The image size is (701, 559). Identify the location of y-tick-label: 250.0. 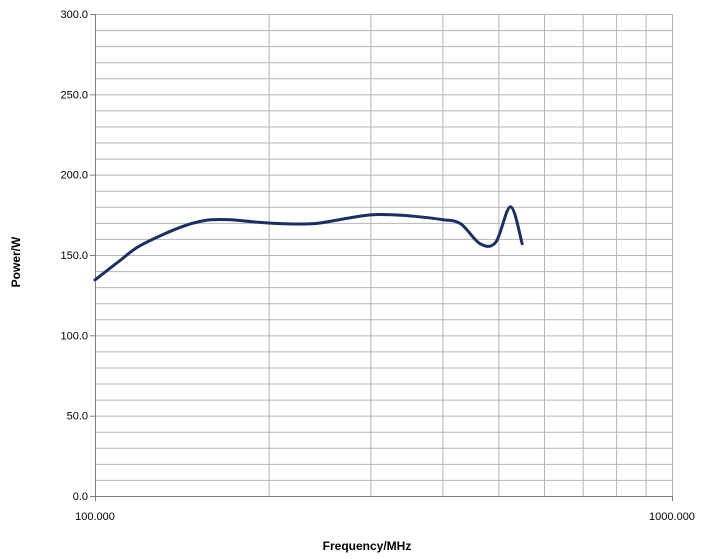
(74, 95).